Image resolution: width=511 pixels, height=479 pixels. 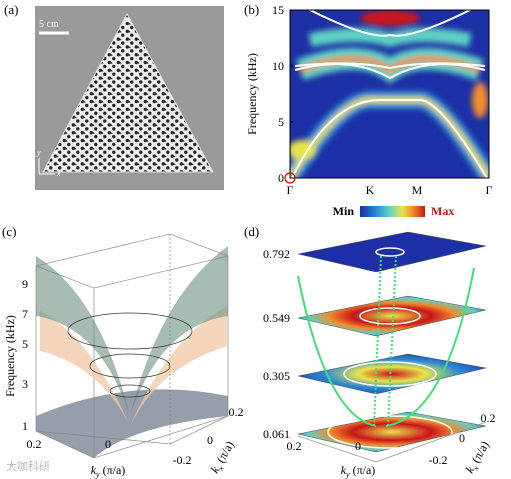 What do you see at coordinates (252, 9) in the screenshot?
I see `panel-label-b: (b)` at bounding box center [252, 9].